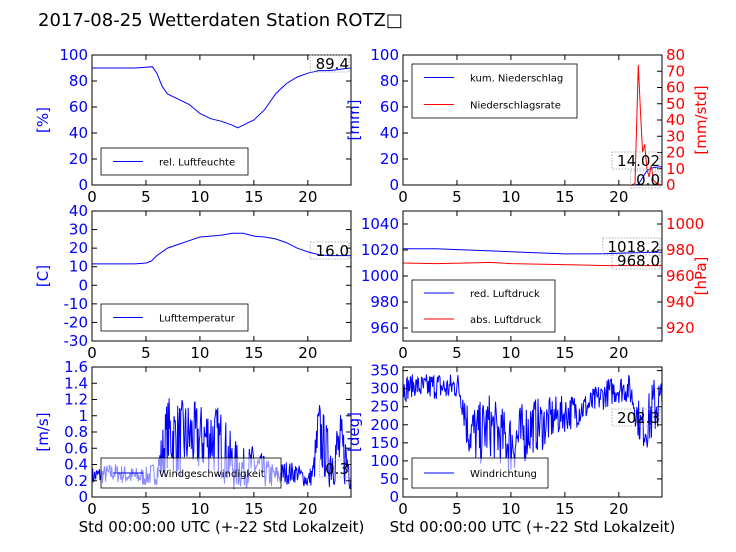 The height and width of the screenshot is (552, 736). I want to click on y-tick-label: 0.8, so click(76, 432).